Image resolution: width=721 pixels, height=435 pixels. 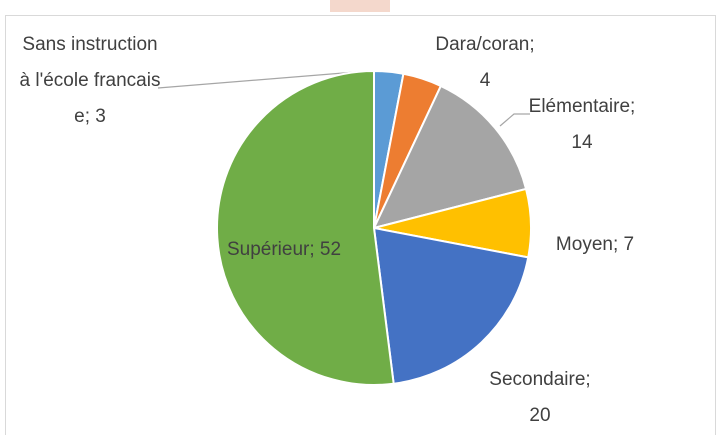 What do you see at coordinates (582, 124) in the screenshot?
I see `data-label: Elémentaire; 14` at bounding box center [582, 124].